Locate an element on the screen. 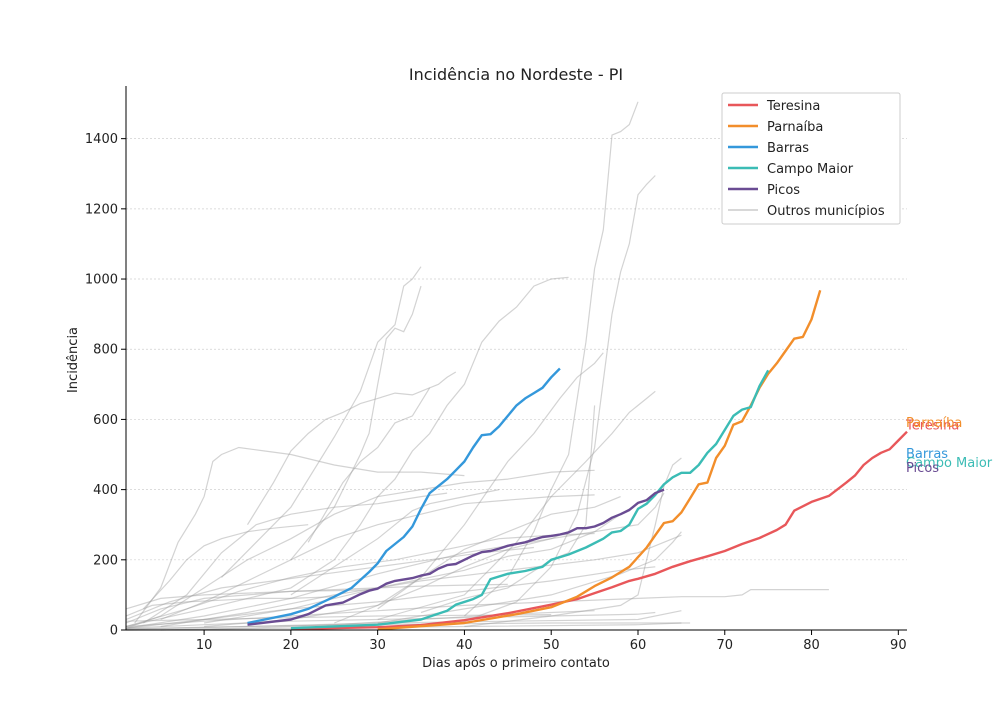 The width and height of the screenshot is (1008, 724). x-tick-label-90: 90 is located at coordinates (898, 645).